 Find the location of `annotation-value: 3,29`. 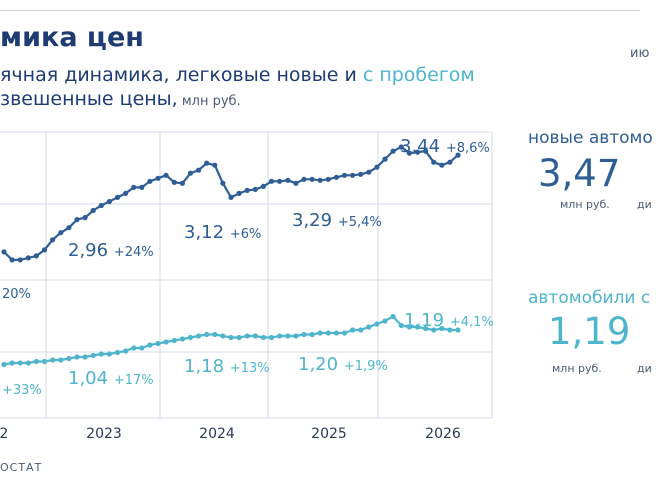

annotation-value: 3,29 is located at coordinates (315, 220).